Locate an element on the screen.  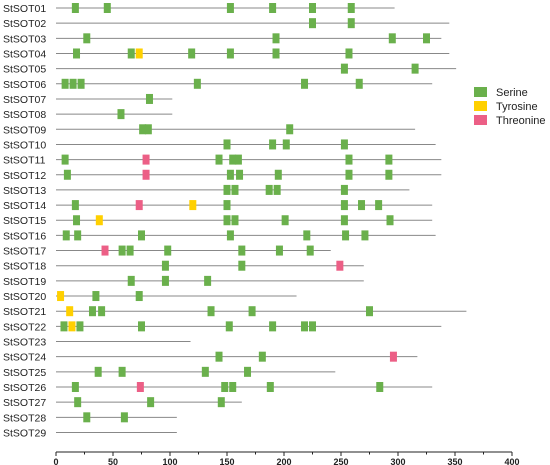
x-tick-label: 100 is located at coordinates (169, 461).